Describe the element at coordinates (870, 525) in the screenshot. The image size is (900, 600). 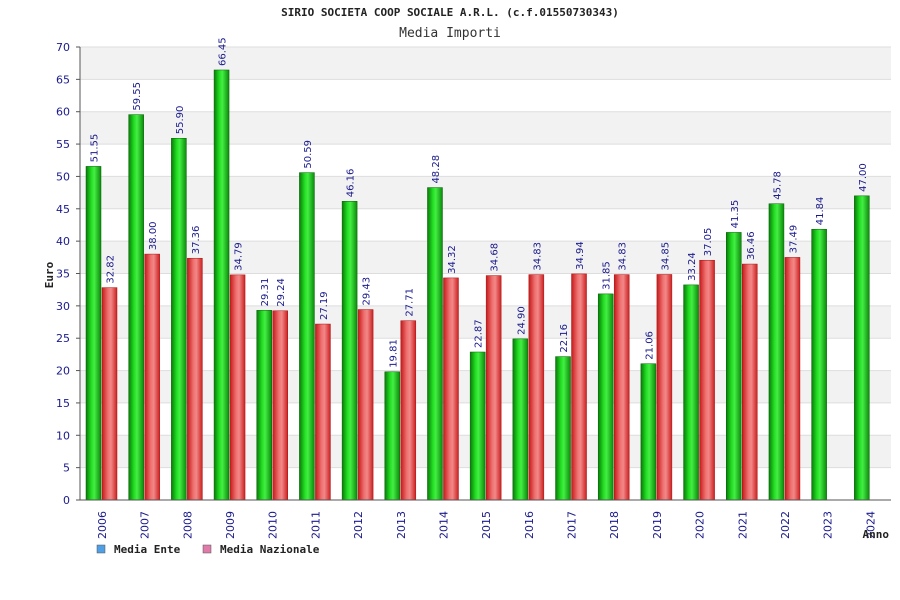
I see `x-tick-label: 2024` at that location.